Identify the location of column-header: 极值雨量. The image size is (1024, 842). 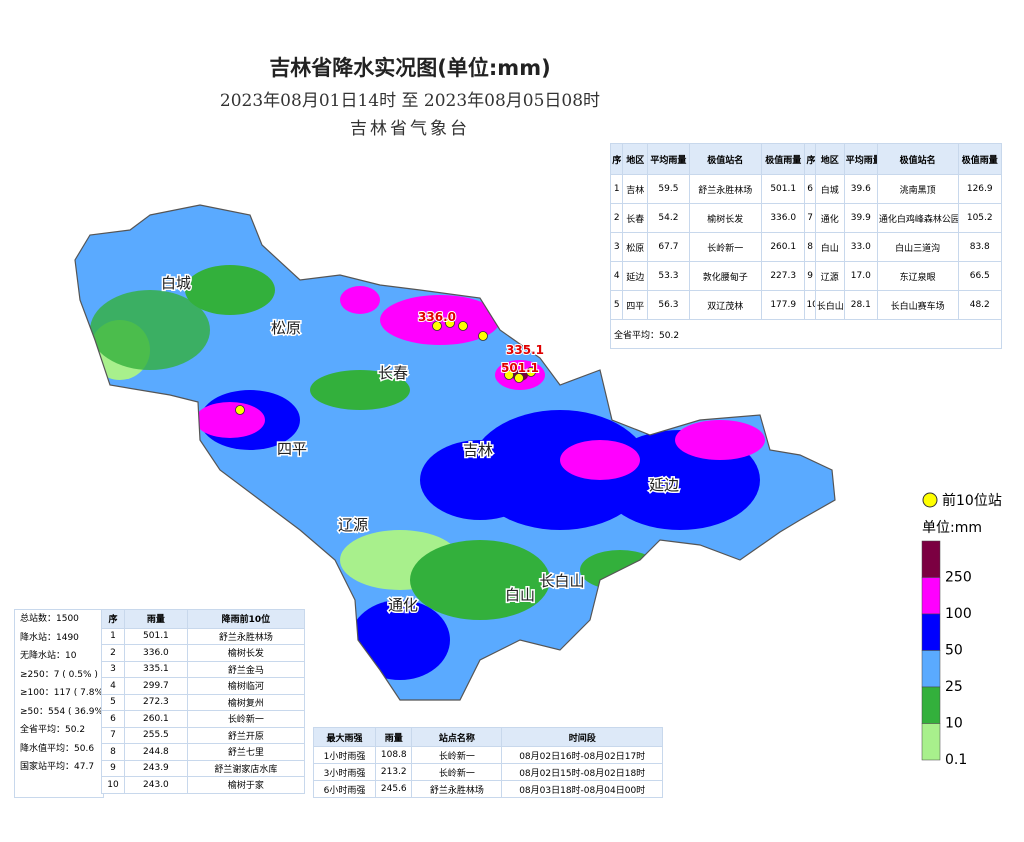
(783, 159).